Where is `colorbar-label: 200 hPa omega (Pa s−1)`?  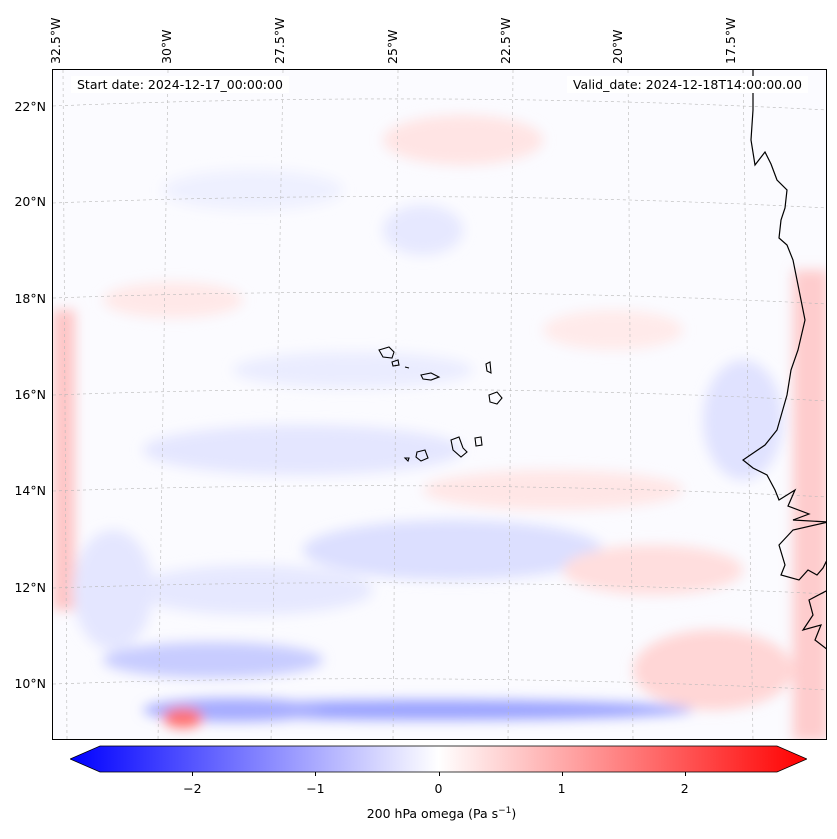
colorbar-label: 200 hPa omega (Pa s−1) is located at coordinates (441, 814).